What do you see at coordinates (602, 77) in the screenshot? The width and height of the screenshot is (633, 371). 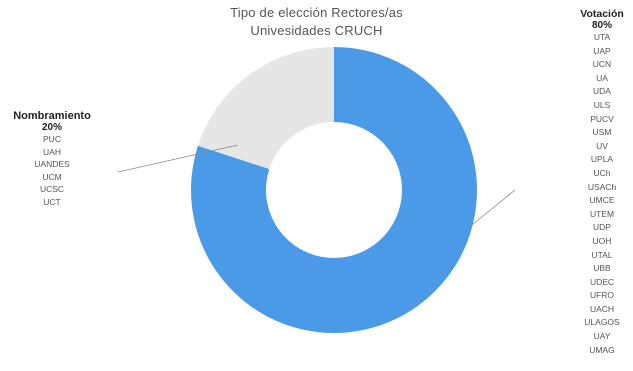 I see `votacion-item: UA` at bounding box center [602, 77].